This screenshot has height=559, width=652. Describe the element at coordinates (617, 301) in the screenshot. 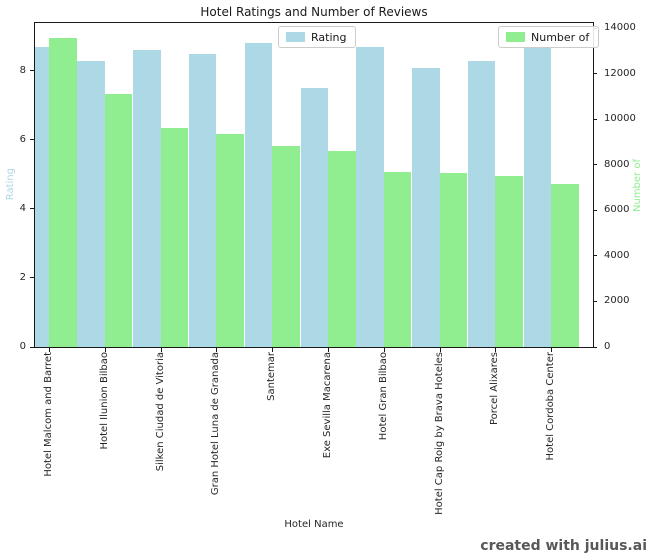

I see `y-tick-label-right-2000: 2000` at that location.